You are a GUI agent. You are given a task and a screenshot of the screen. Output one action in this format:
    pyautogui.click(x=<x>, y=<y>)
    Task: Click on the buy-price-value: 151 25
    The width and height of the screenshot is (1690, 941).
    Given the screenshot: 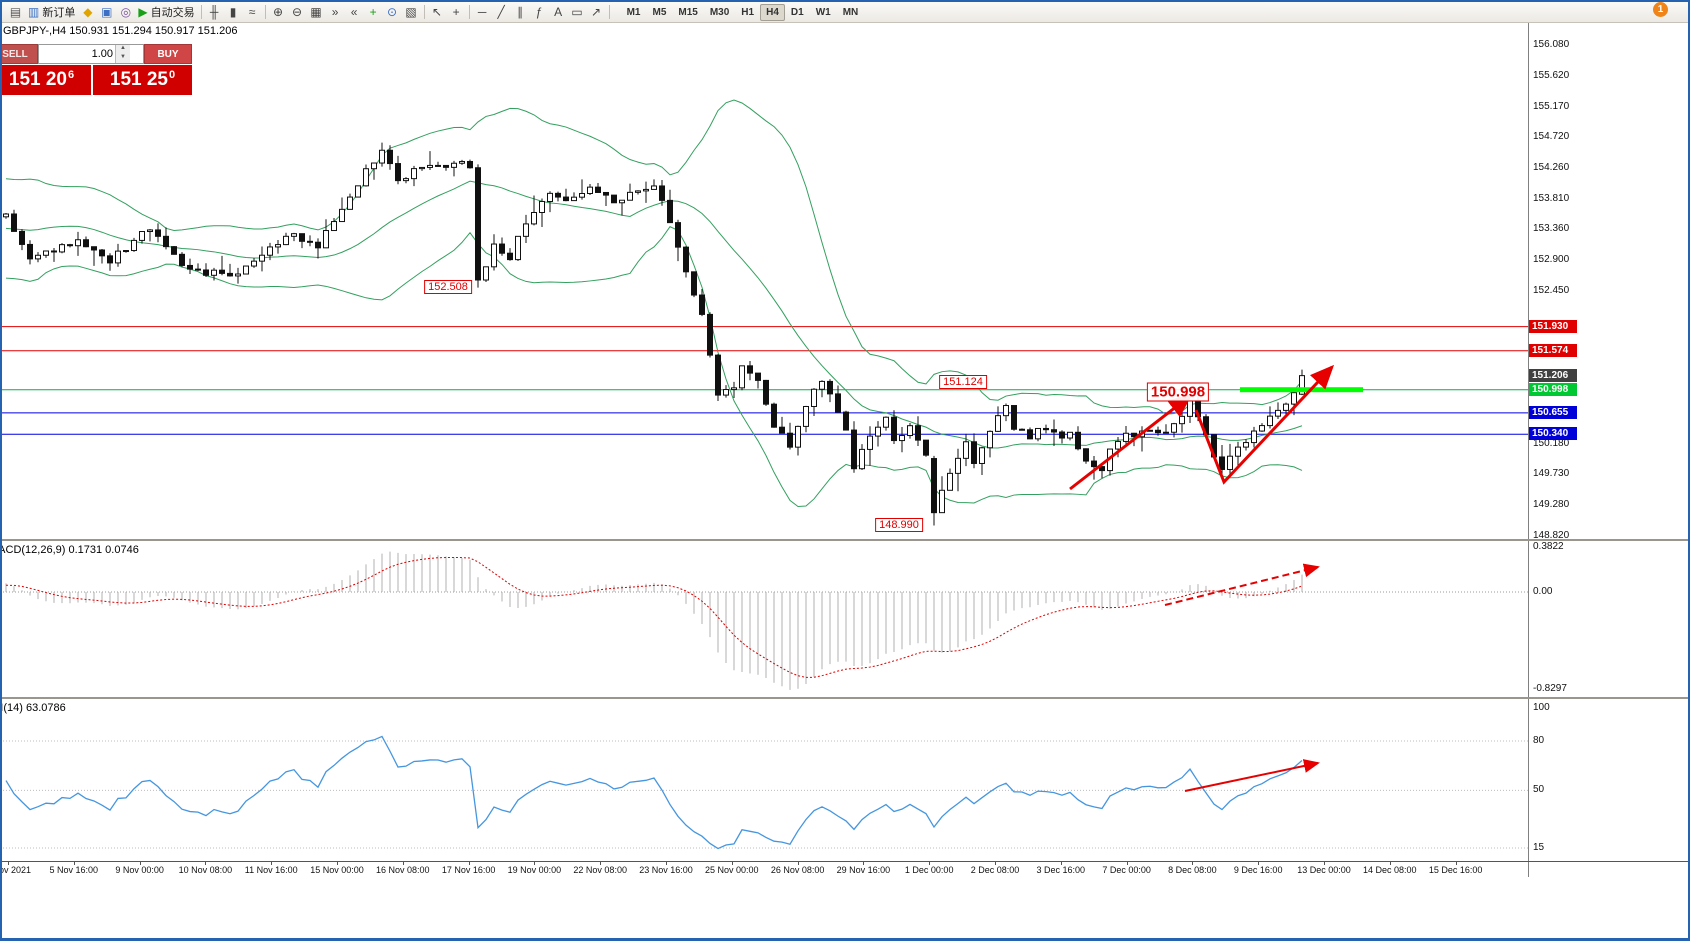 What is the action you would take?
    pyautogui.click(x=138, y=79)
    